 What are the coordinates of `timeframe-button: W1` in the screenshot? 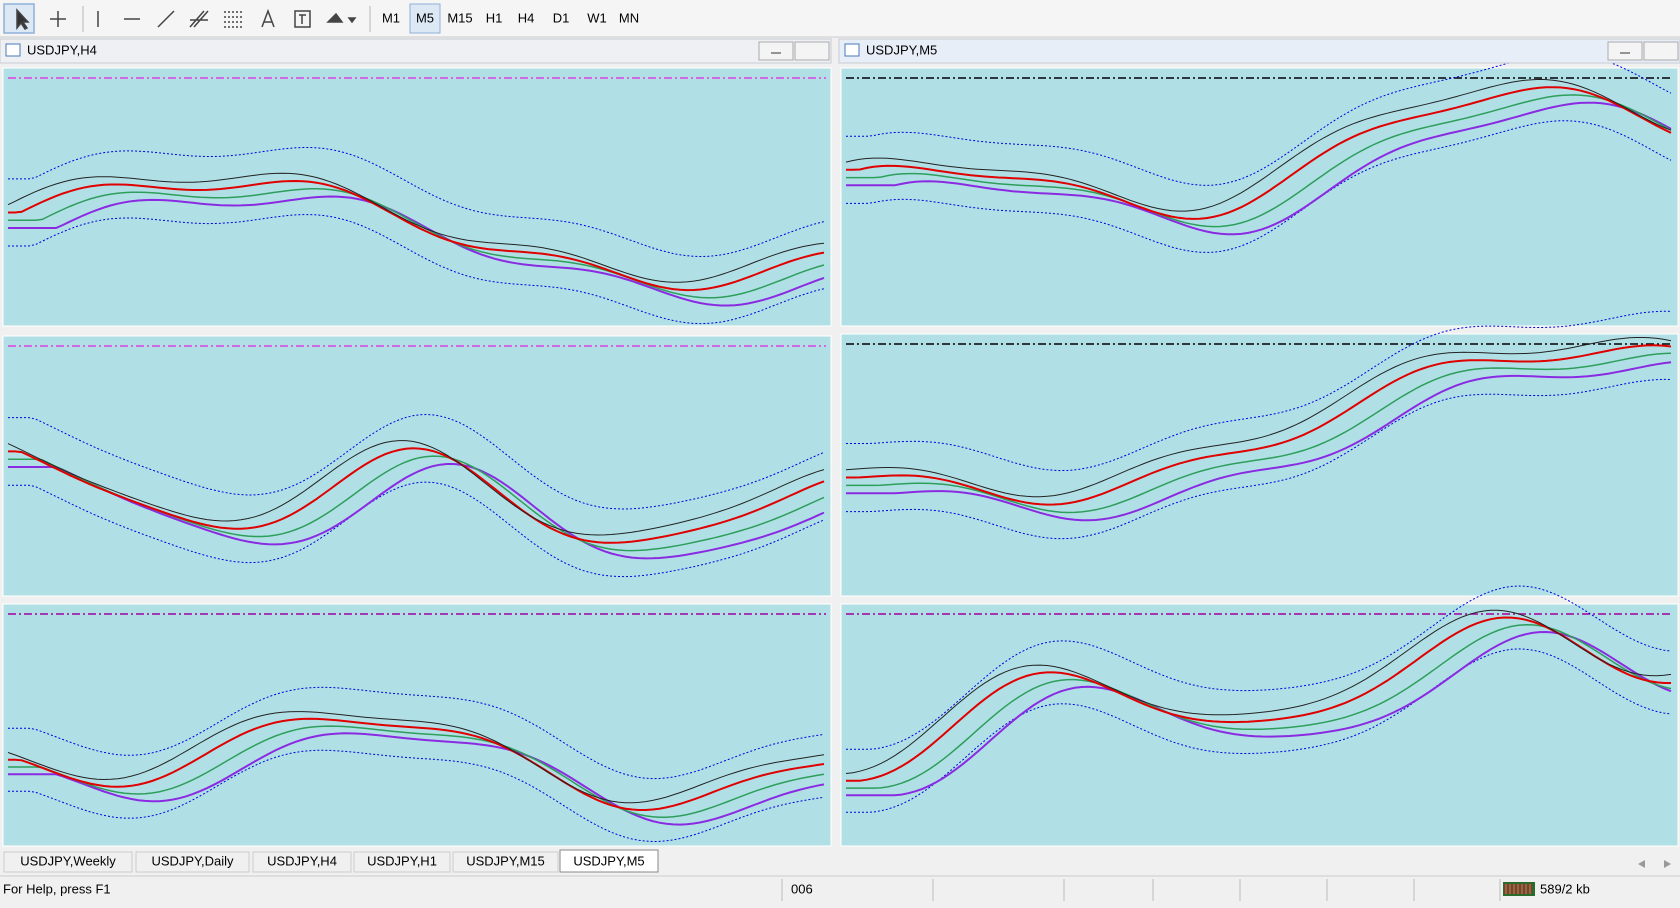 It's located at (597, 17).